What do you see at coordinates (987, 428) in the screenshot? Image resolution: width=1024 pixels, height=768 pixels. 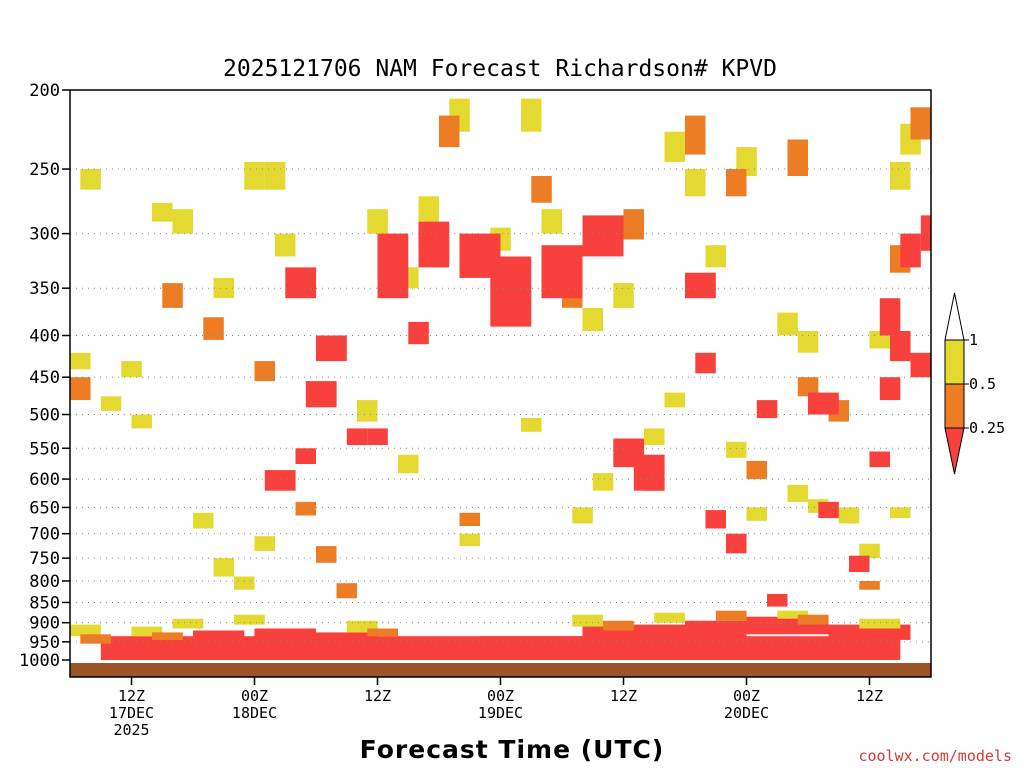 I see `colorbar-label: 0.25` at bounding box center [987, 428].